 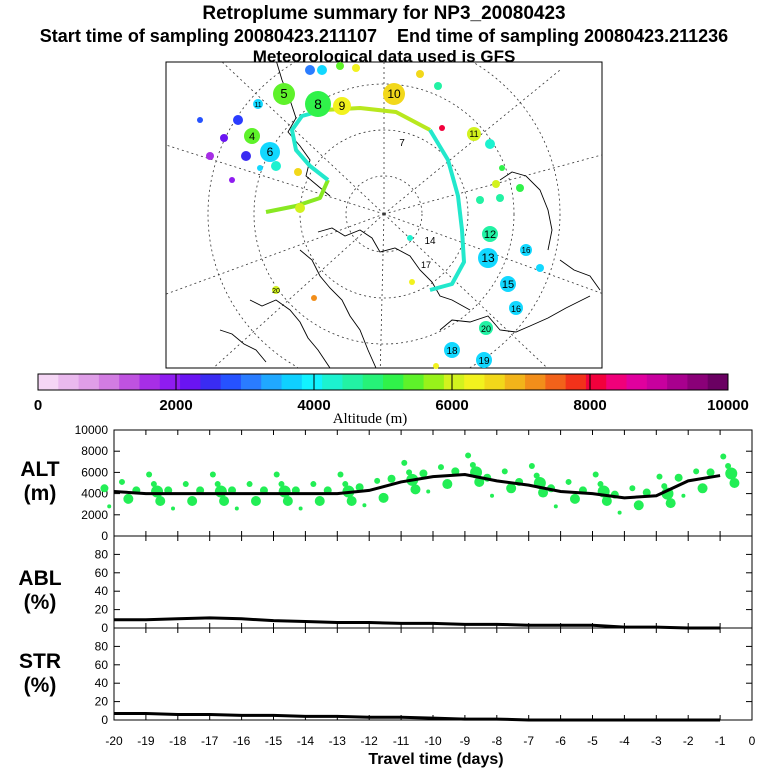 What do you see at coordinates (94, 451) in the screenshot?
I see `y-tick-label: 8000` at bounding box center [94, 451].